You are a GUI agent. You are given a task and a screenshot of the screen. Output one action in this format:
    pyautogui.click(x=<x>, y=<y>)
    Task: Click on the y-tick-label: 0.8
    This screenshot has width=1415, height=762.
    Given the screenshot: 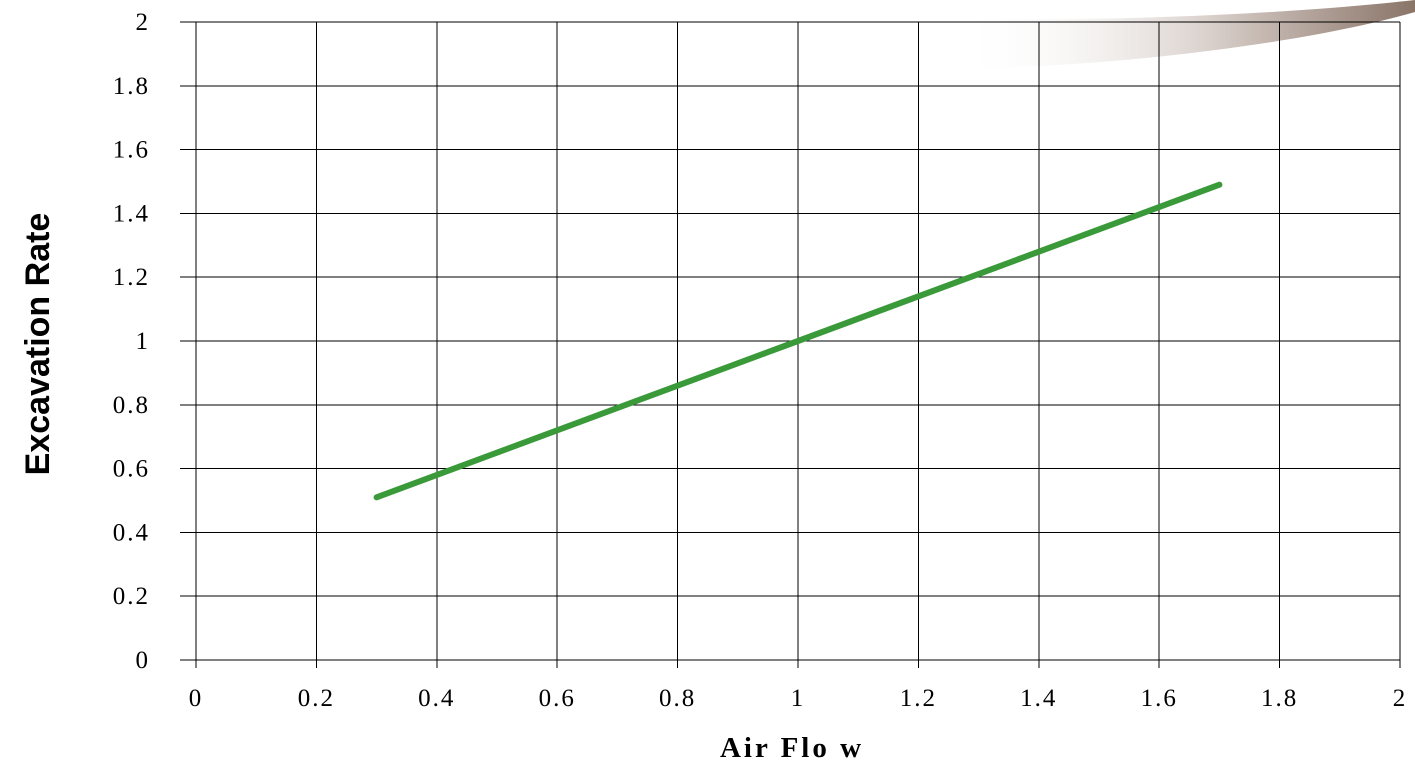 What is the action you would take?
    pyautogui.click(x=131, y=405)
    